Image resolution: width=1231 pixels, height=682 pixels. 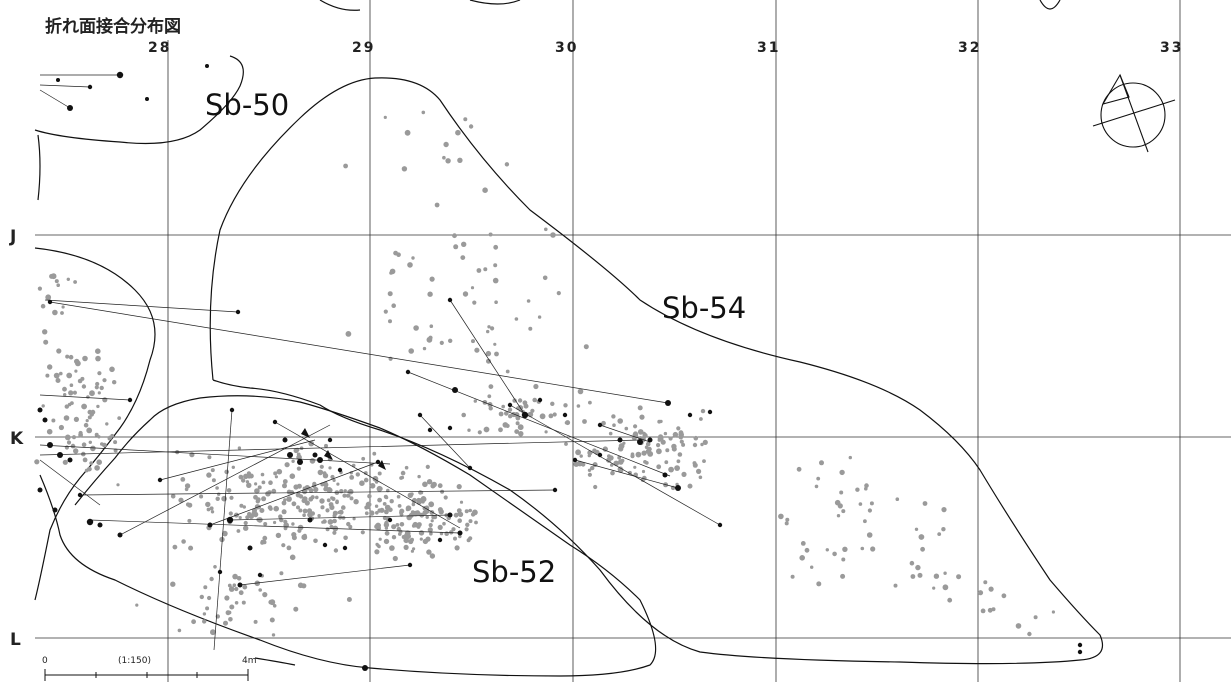 I want to click on area-label-sb54: Sb-54, so click(x=704, y=308).